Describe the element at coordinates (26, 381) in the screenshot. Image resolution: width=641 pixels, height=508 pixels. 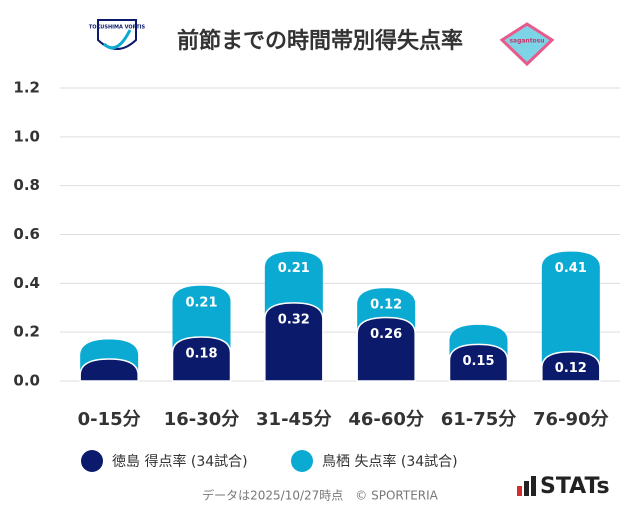
I see `y-tick-label: 0.0` at that location.